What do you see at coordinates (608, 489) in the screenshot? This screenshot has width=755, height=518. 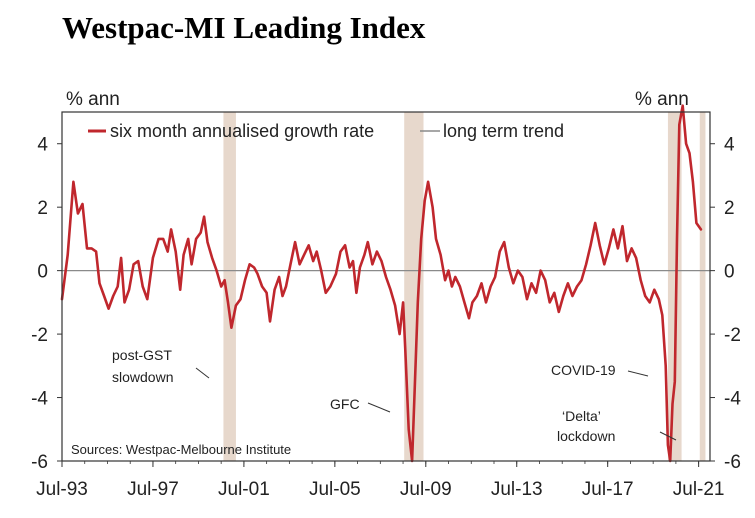 I see `x-tick-label-6: Jul-17` at bounding box center [608, 489].